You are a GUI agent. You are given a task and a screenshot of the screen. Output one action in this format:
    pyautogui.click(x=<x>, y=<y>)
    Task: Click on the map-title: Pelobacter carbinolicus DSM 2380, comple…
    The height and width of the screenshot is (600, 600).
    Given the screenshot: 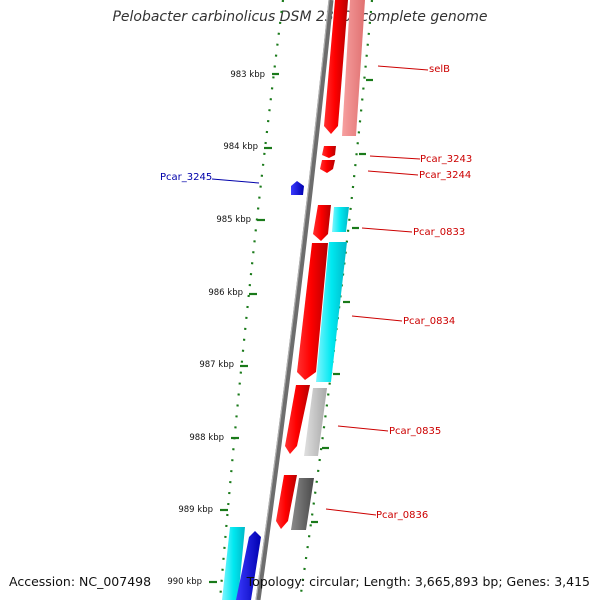 What is the action you would take?
    pyautogui.click(x=300, y=17)
    